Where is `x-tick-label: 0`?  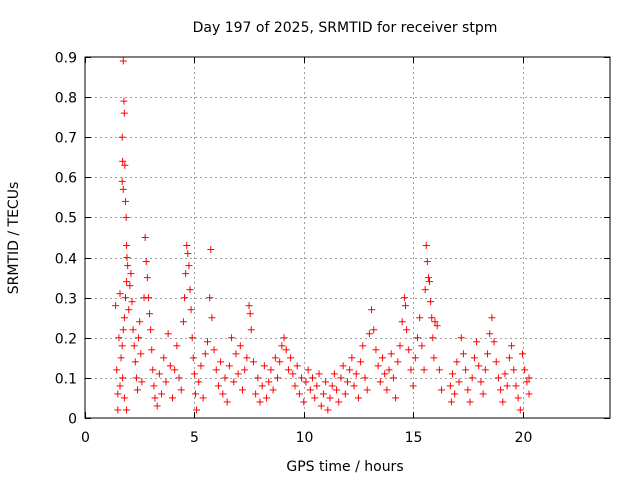
x-tick-label: 0 is located at coordinates (85, 438).